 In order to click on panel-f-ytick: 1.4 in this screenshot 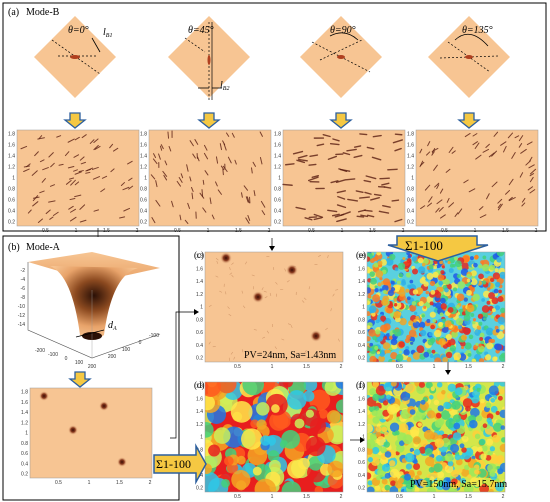, I will do `click(361, 412)`.